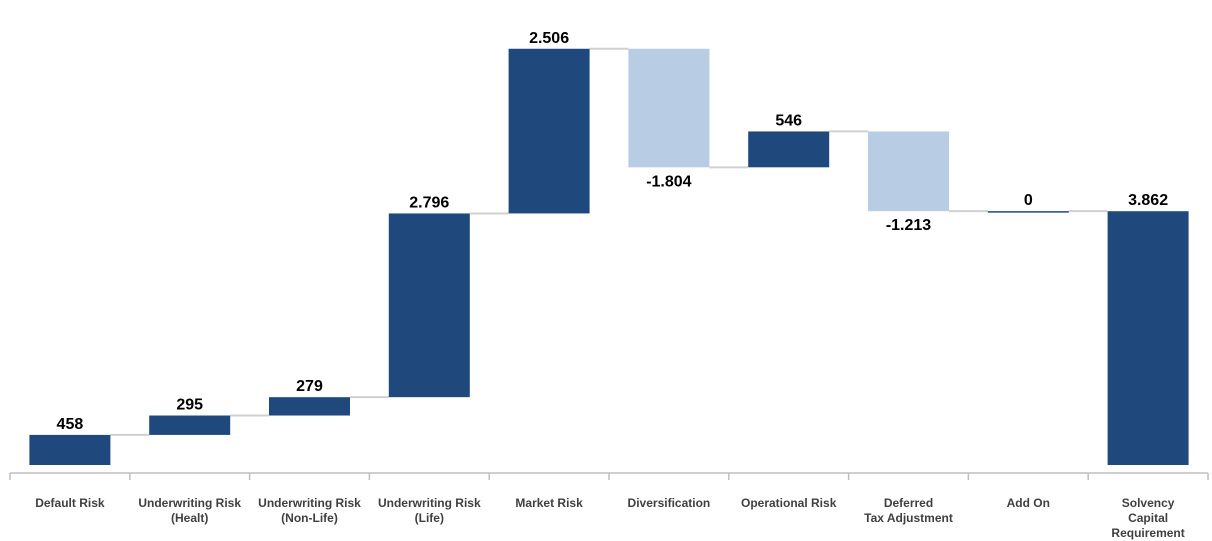 The width and height of the screenshot is (1212, 541). Describe the element at coordinates (429, 202) in the screenshot. I see `value-label-underwriting-risk-life: 2.796` at that location.